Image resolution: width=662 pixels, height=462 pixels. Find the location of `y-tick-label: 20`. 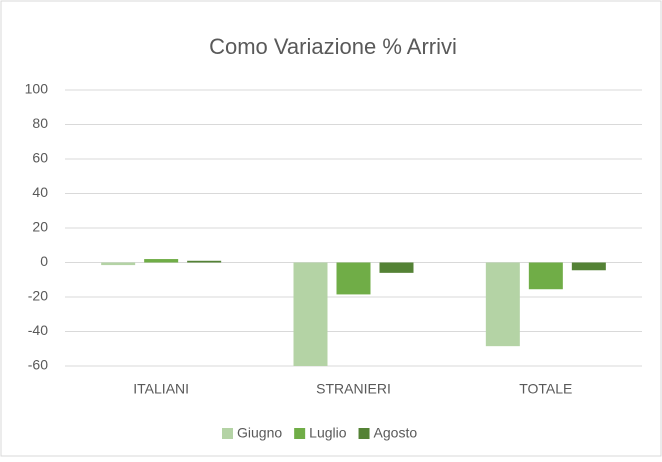

y-tick-label: 20 is located at coordinates (40, 227).